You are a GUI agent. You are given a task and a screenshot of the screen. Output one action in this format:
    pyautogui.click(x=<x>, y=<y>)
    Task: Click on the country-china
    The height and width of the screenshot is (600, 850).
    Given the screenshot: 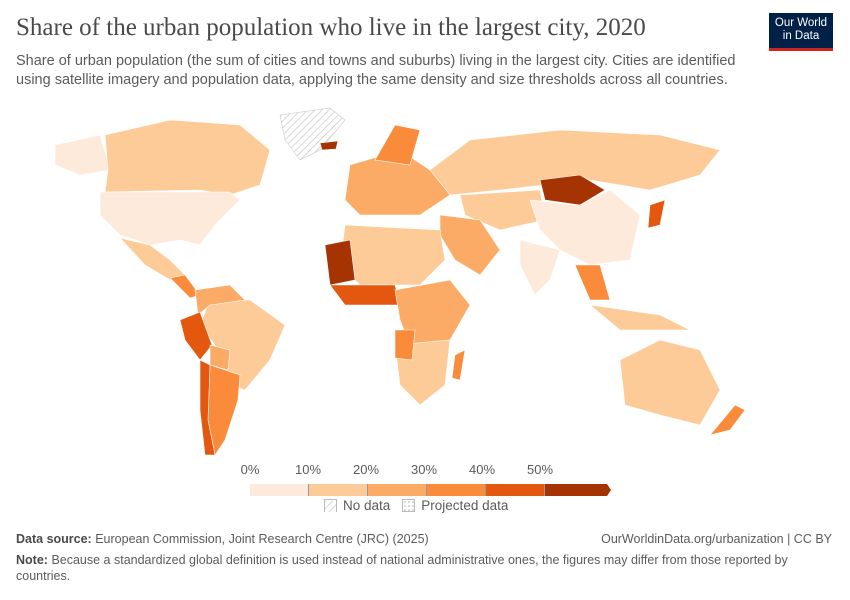 What is the action you would take?
    pyautogui.click(x=585, y=227)
    